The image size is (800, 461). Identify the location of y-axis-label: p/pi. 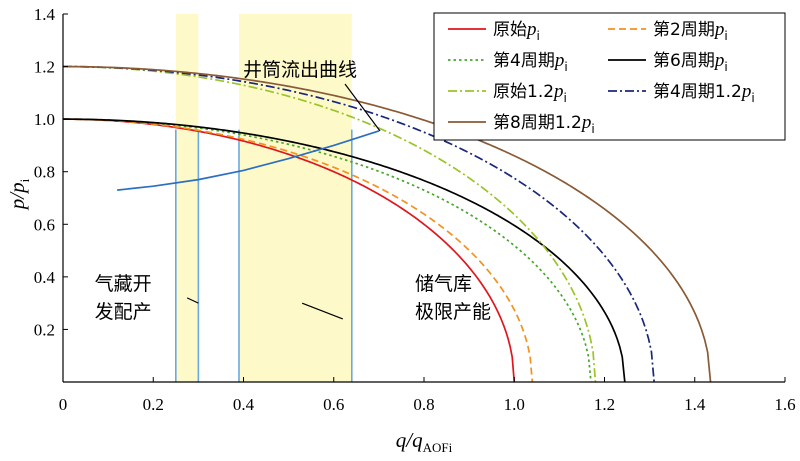
(18, 194).